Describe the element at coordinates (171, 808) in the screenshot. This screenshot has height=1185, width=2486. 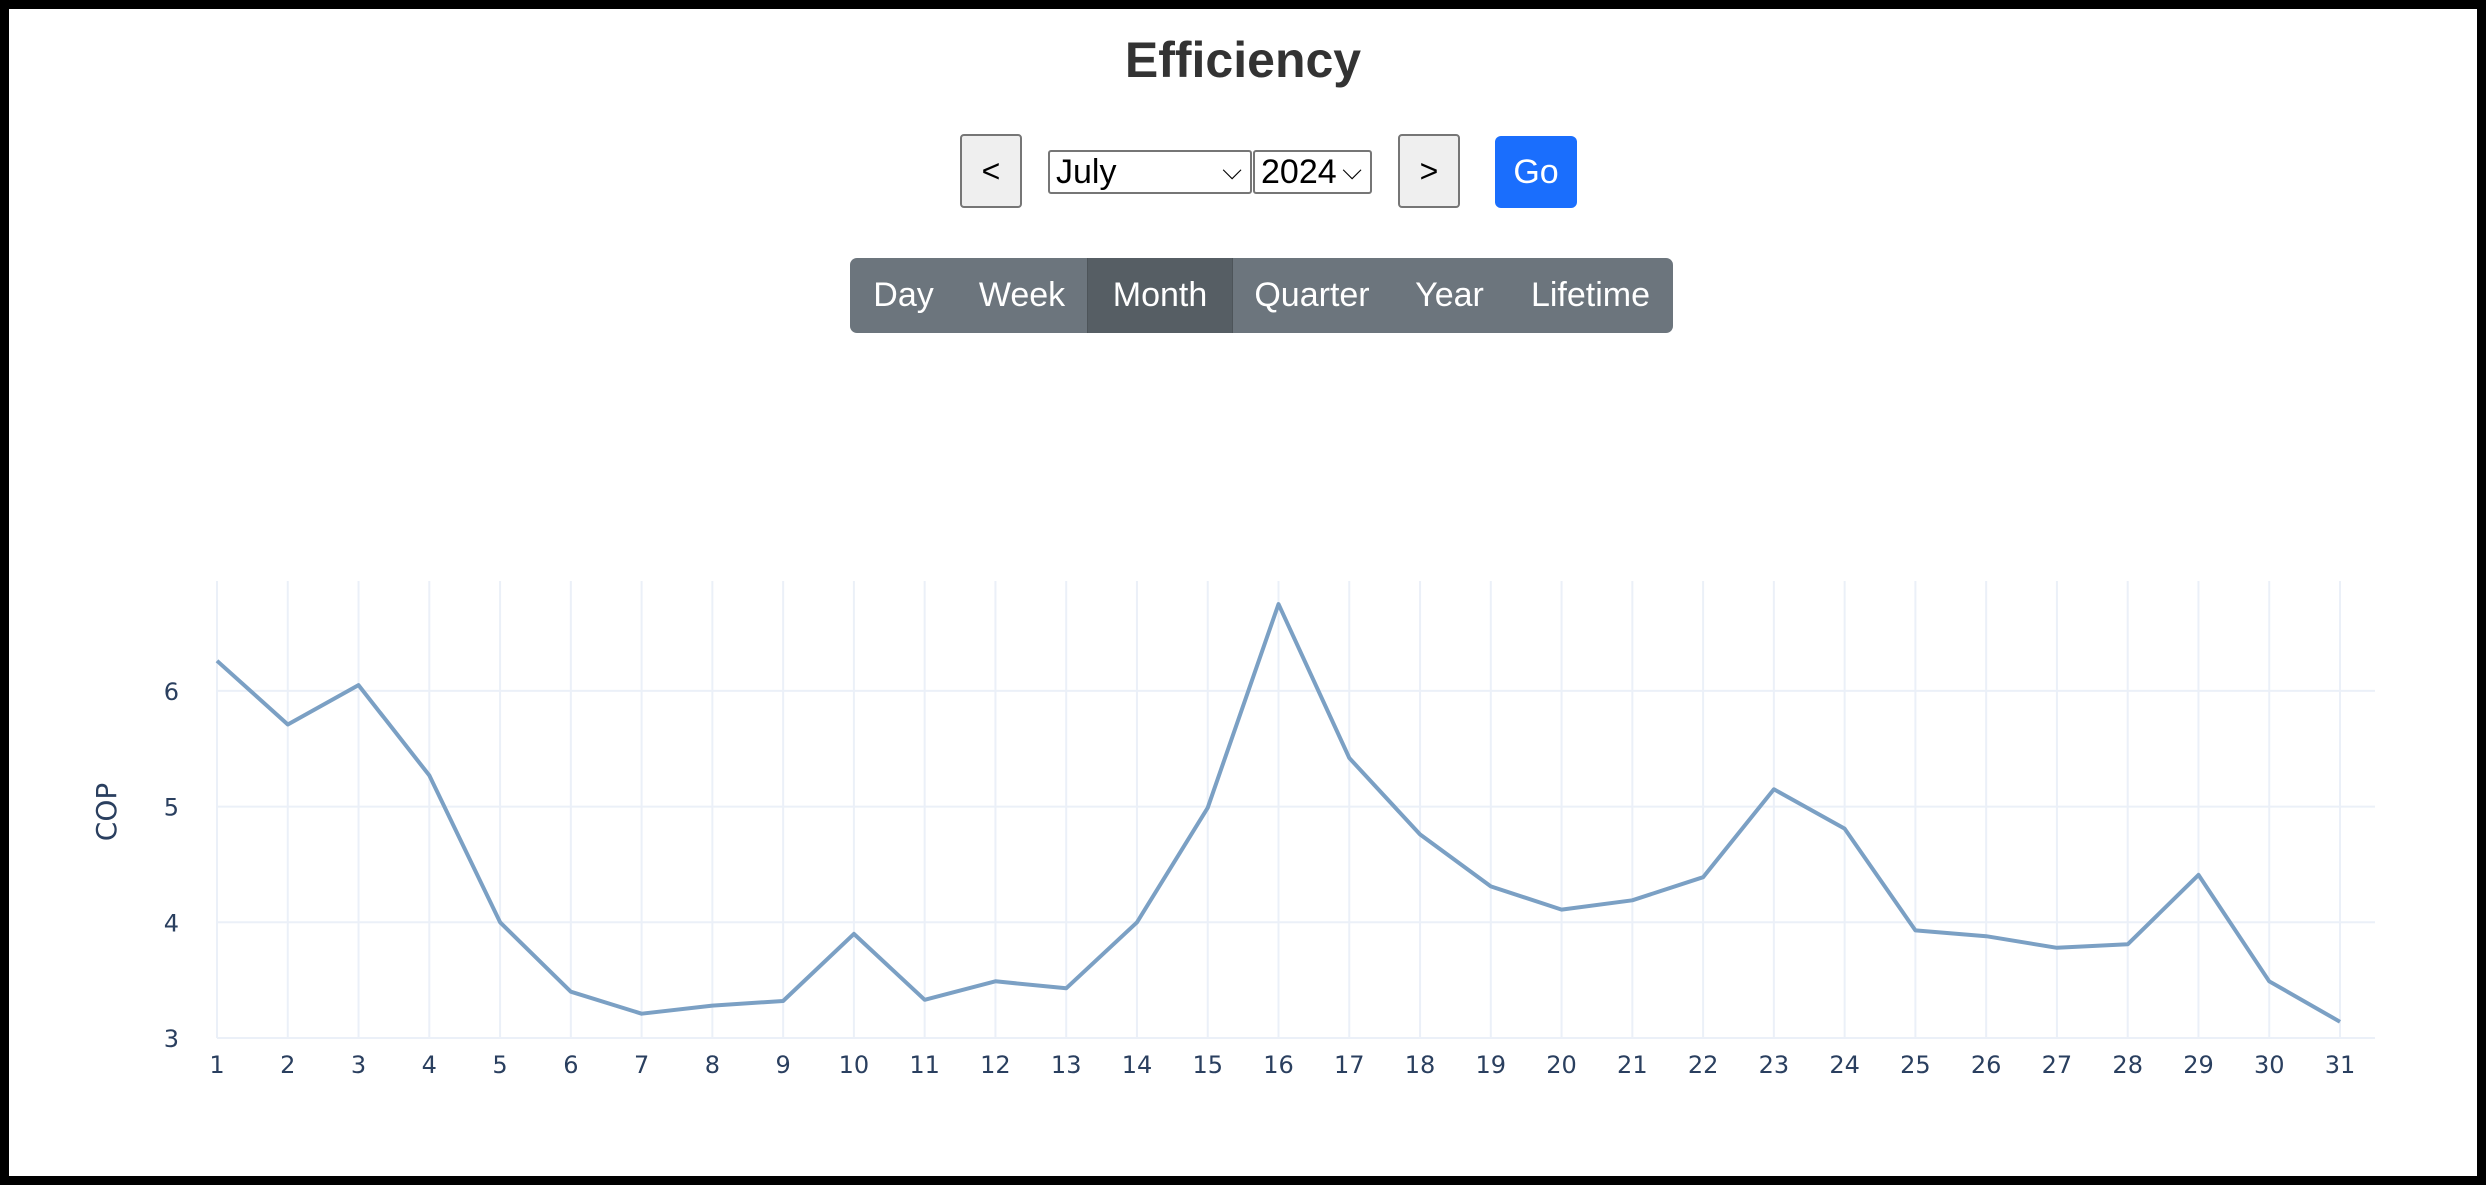
I see `y-tick-label: 5` at that location.